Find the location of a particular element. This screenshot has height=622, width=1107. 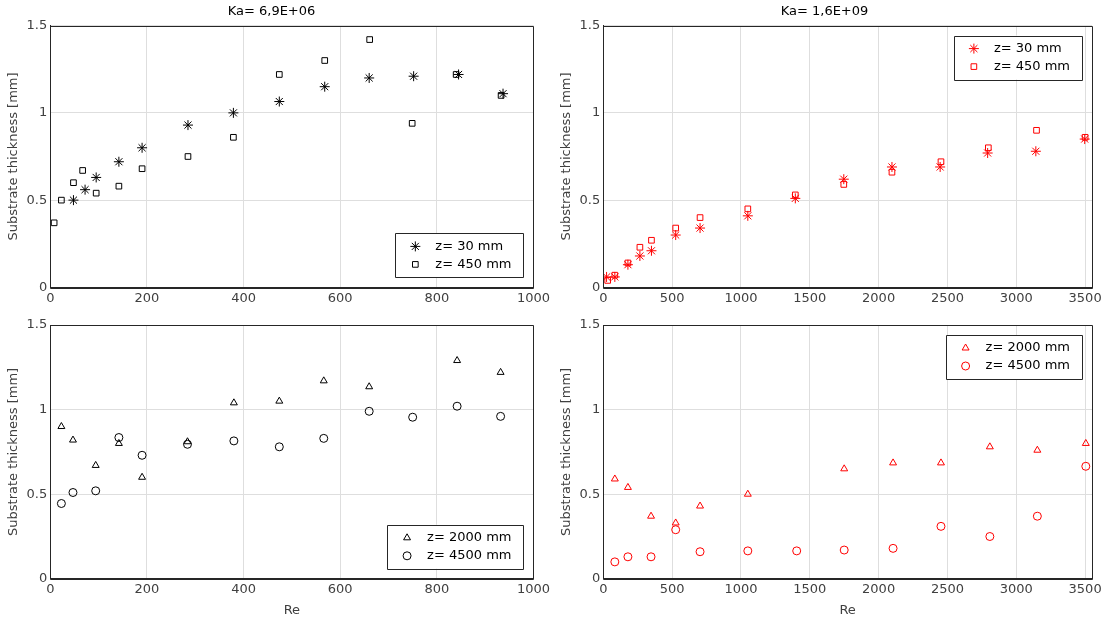

x-tick-label: 1500 is located at coordinates (810, 588).